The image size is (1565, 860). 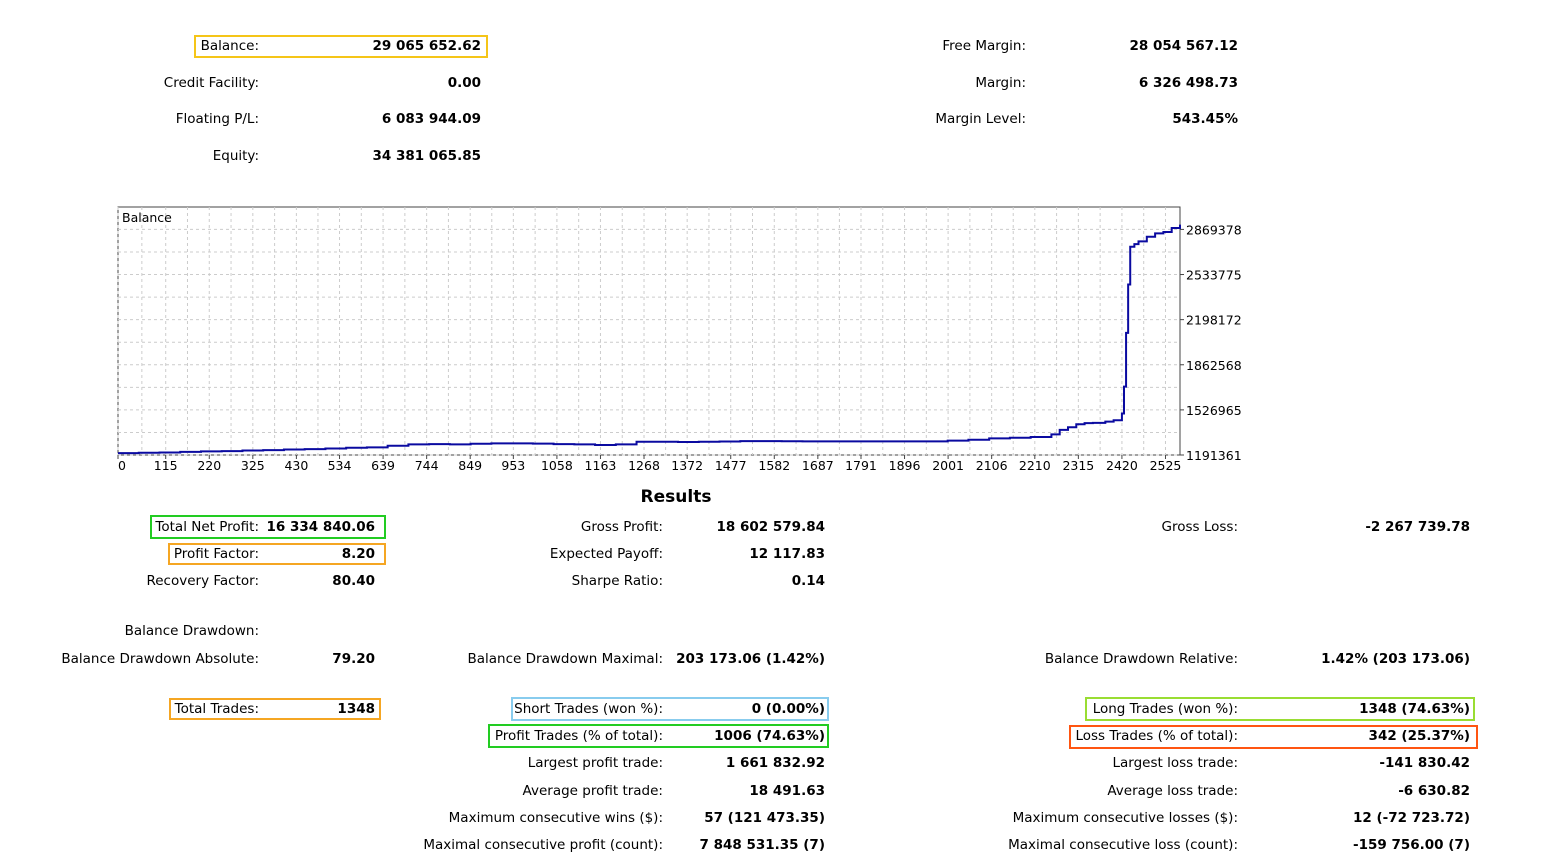 I want to click on net-profit-highlight, so click(x=268, y=527).